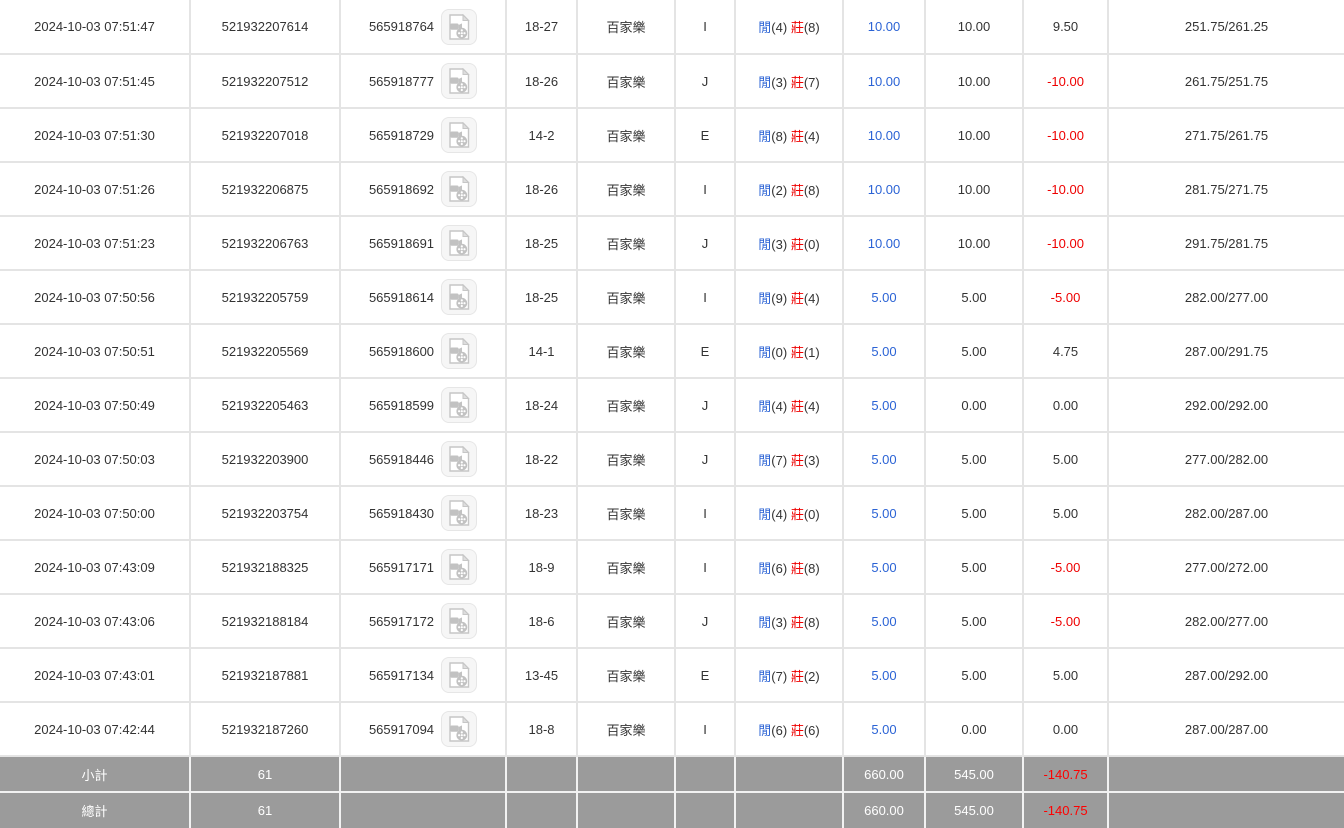  I want to click on subtotal-bet-total: 660.00, so click(883, 774).